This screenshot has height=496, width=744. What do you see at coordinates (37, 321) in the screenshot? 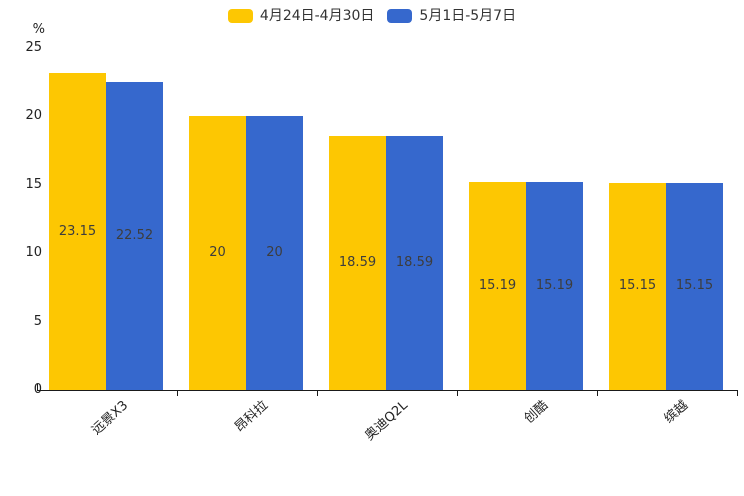
I see `y-tick-label: 5` at bounding box center [37, 321].